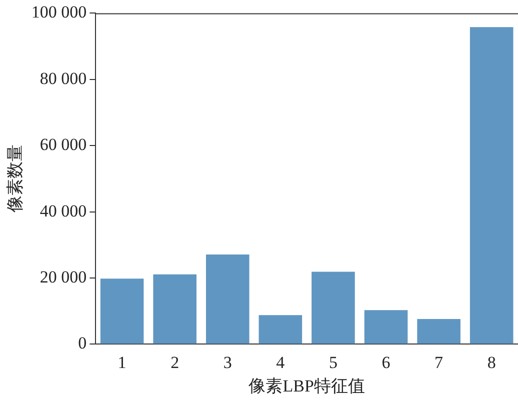 This screenshot has width=518, height=401. I want to click on x-tick-label: 8, so click(491, 362).